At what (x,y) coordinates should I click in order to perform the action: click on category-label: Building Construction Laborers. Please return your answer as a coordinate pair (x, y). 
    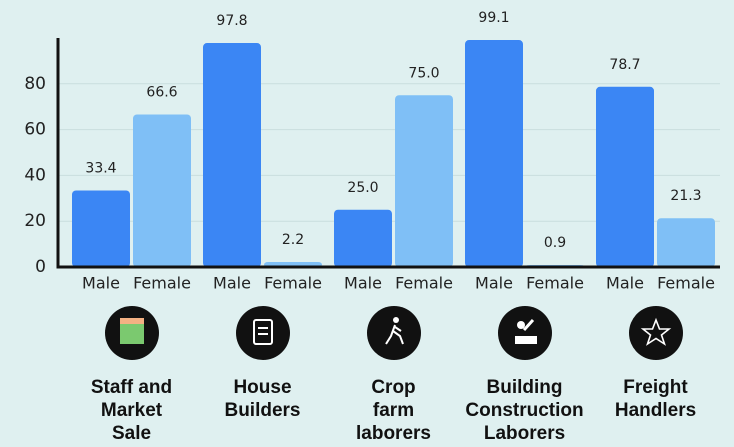
    Looking at the image, I should click on (524, 410).